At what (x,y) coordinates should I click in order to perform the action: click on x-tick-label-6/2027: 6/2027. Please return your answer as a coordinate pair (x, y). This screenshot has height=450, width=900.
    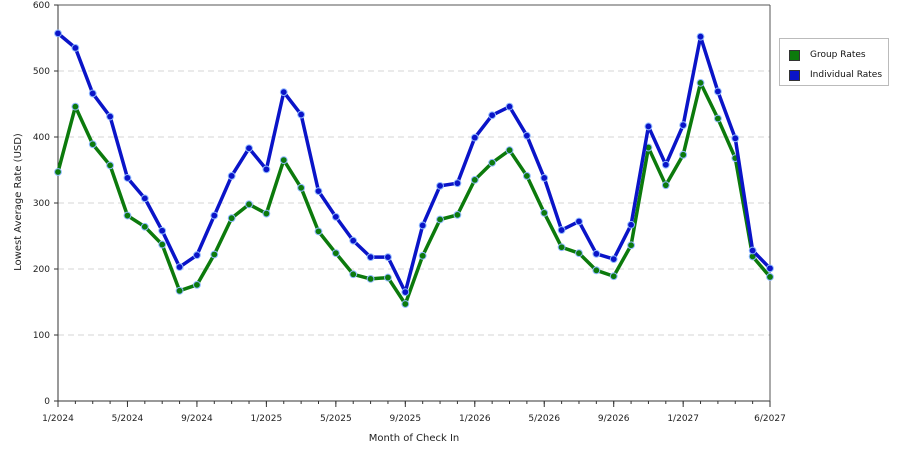
    Looking at the image, I should click on (770, 419).